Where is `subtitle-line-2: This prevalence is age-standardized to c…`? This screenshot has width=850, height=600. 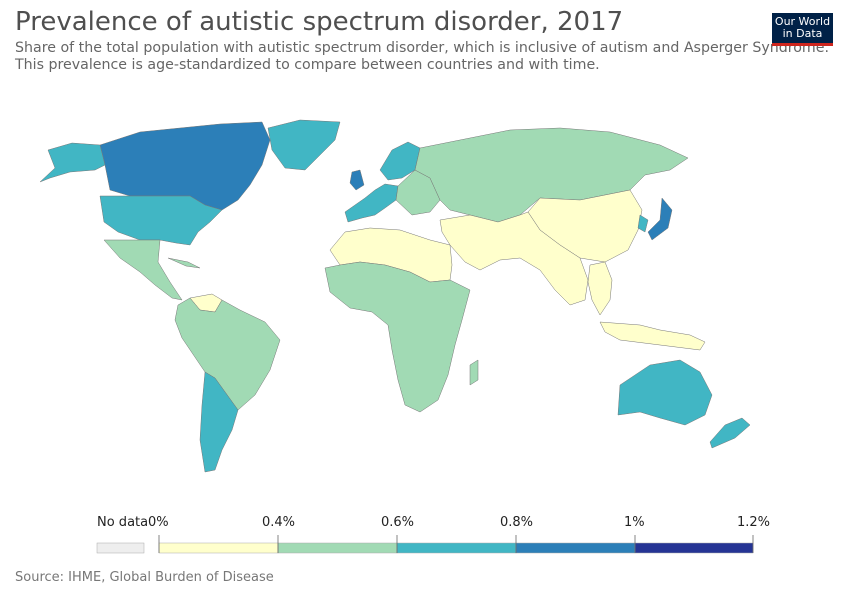 subtitle-line-2: This prevalence is age-standardized to c… is located at coordinates (307, 65).